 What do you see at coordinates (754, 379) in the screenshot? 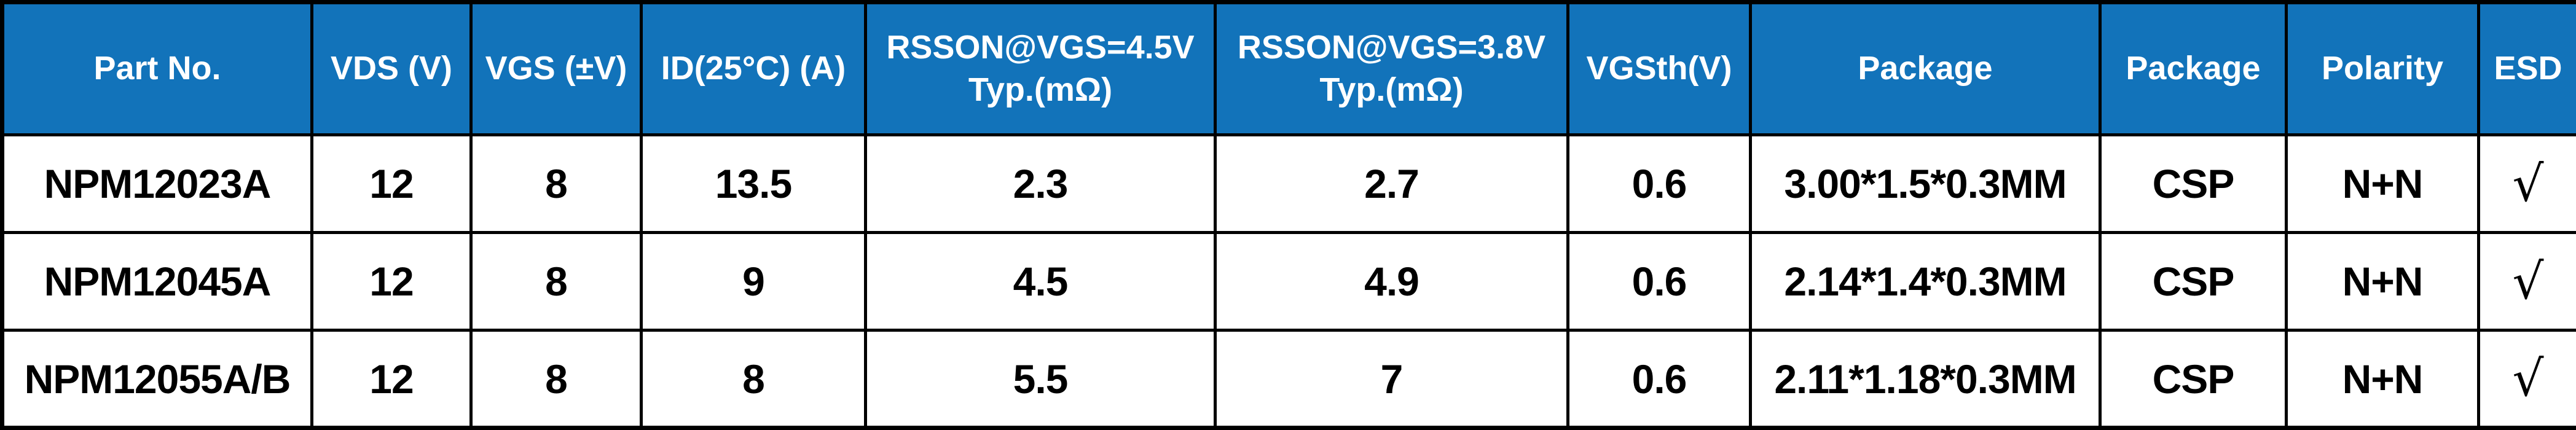
I see `id-25c-cell: 8` at bounding box center [754, 379].